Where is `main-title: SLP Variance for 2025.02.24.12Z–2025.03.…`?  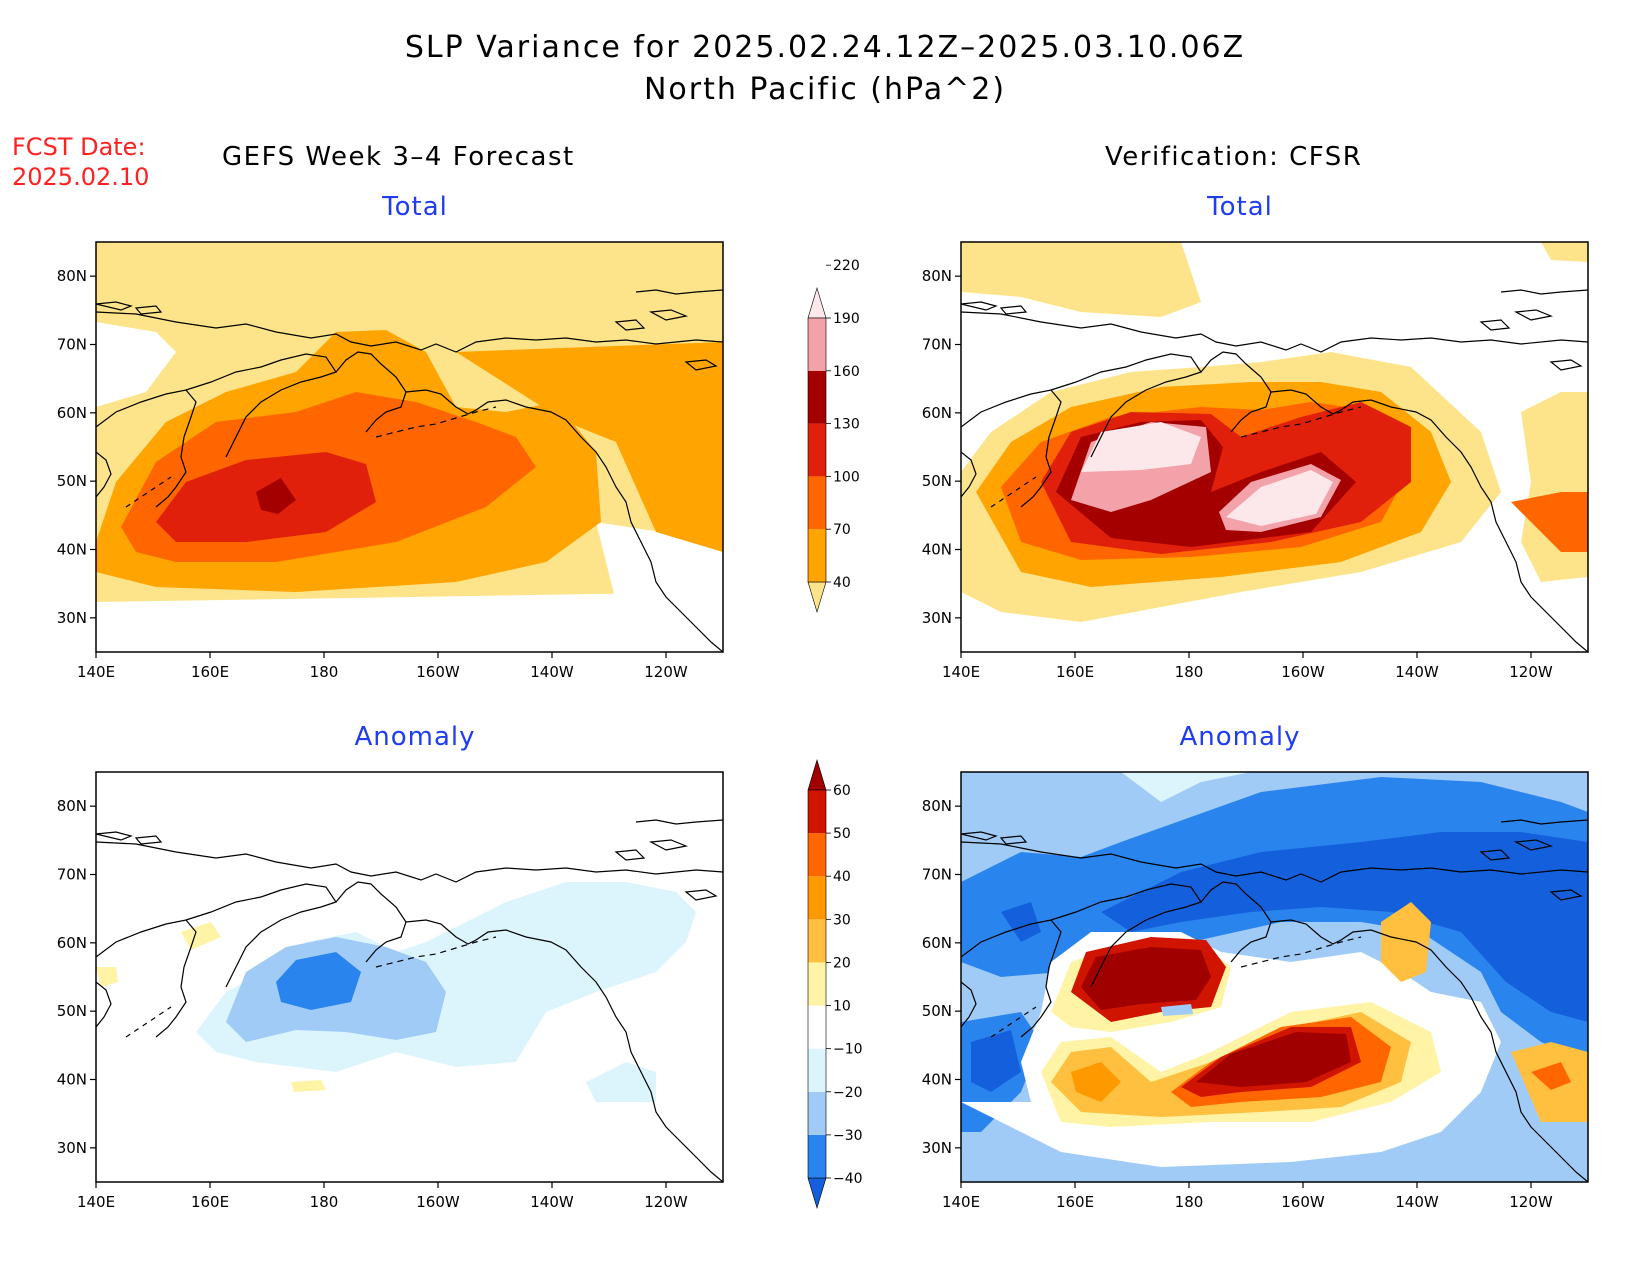 main-title: SLP Variance for 2025.02.24.12Z–2025.03.… is located at coordinates (825, 47).